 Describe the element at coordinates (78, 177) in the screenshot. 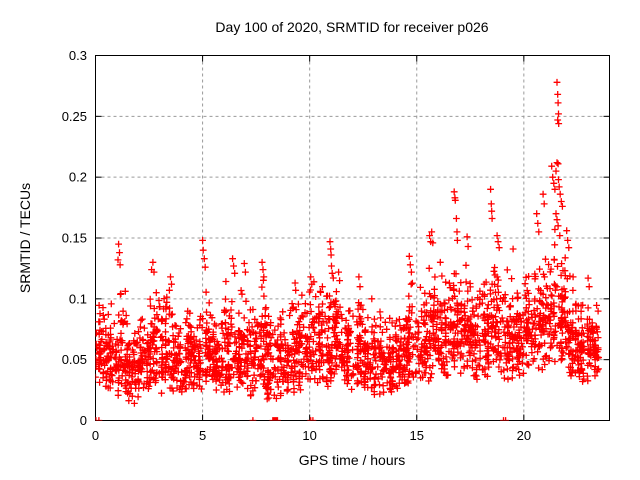

I see `y-tick-label: 0.2` at that location.